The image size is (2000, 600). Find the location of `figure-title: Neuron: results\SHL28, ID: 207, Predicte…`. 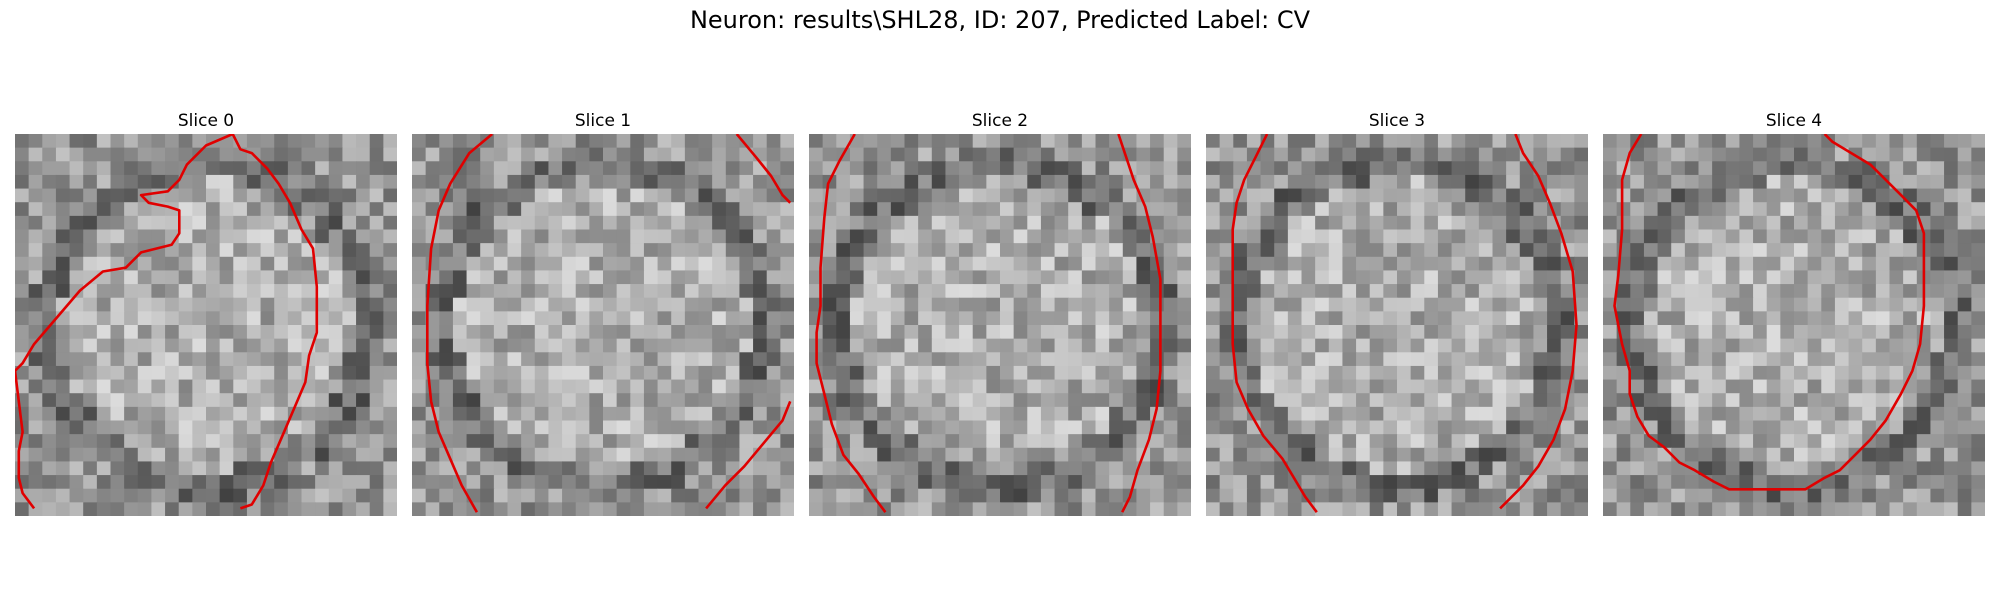

figure-title: Neuron: results\SHL28, ID: 207, Predicte… is located at coordinates (1000, 20).